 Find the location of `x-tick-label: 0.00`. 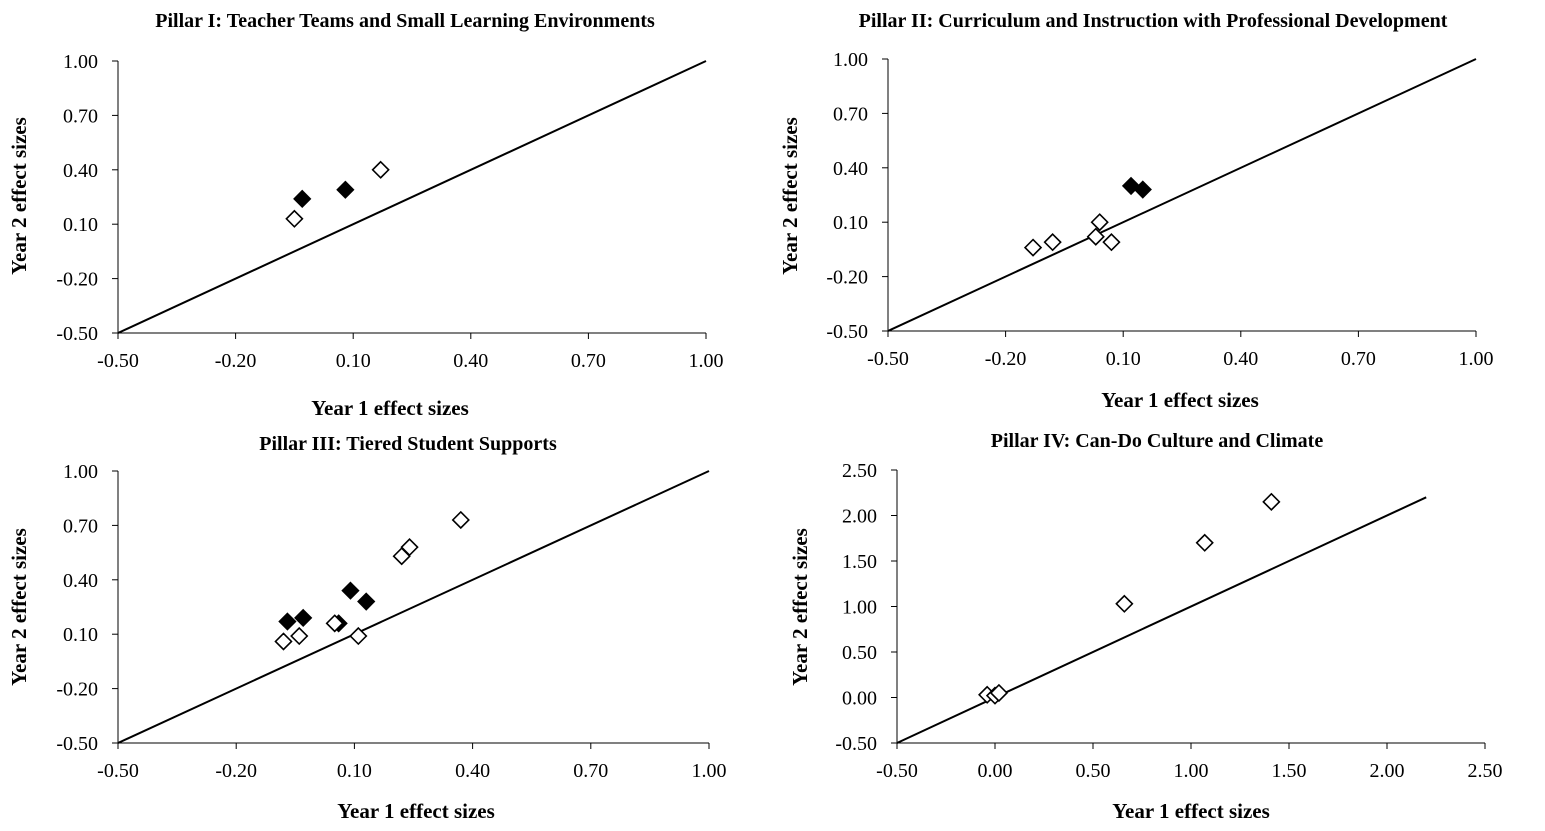

x-tick-label: 0.00 is located at coordinates (995, 771).